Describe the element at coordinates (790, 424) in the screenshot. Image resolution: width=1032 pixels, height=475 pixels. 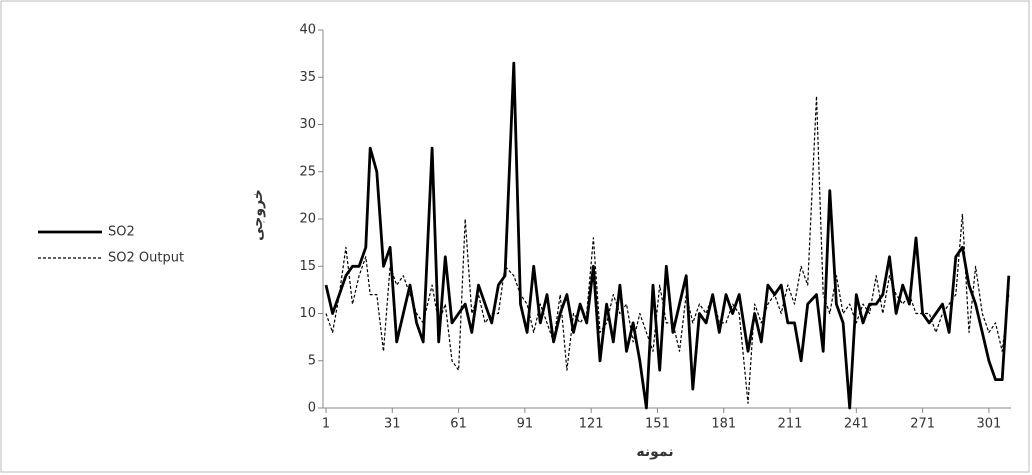
I see `x-tick-label: 211` at that location.